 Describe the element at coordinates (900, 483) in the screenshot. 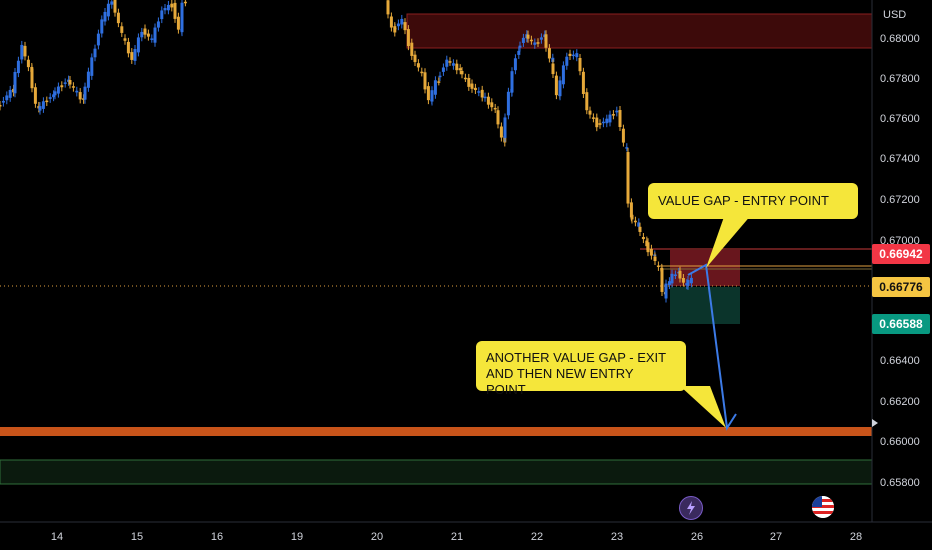

I see `y-tick-label: 0.65800` at that location.